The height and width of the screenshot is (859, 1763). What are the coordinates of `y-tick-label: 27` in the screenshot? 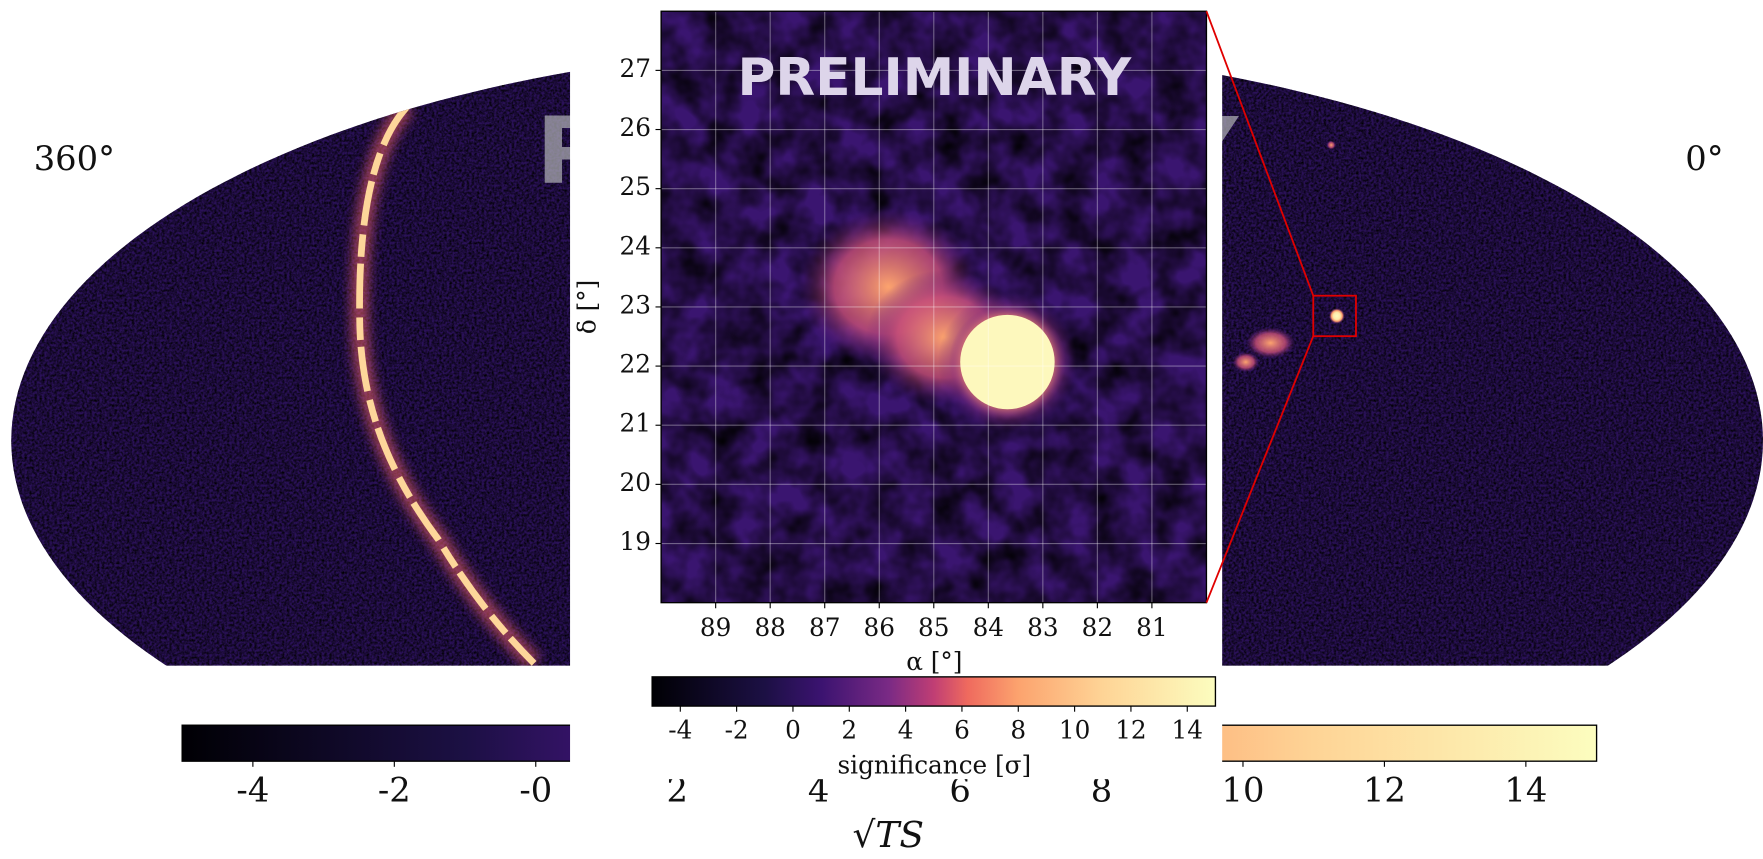 It's located at (635, 68).